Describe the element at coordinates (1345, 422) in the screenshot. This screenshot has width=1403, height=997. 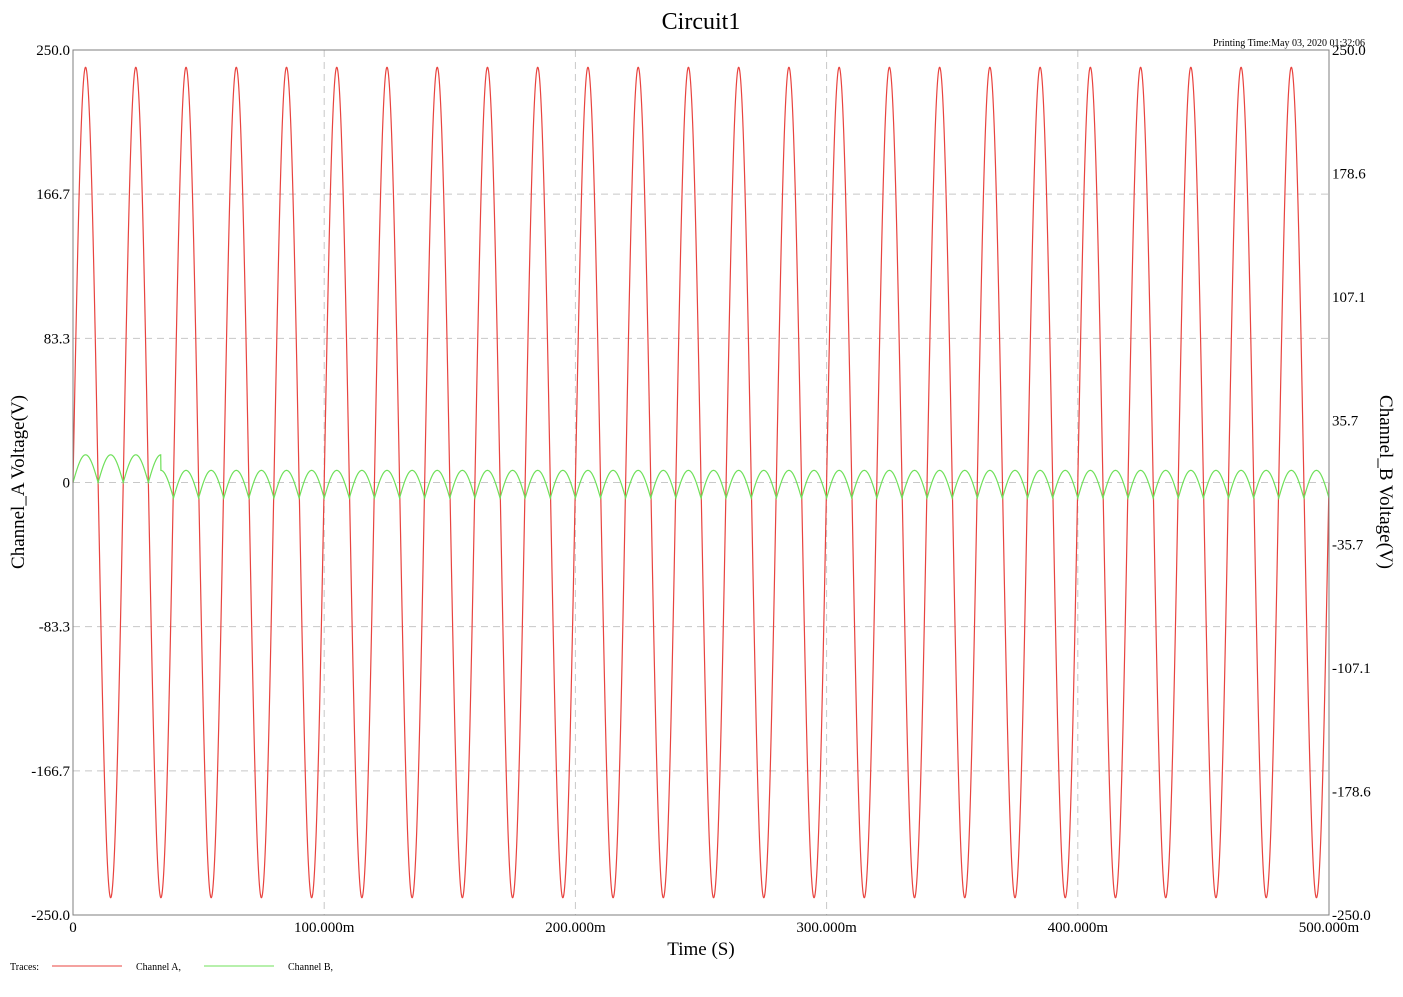
I see `y-tick-label-right: 35.7` at that location.